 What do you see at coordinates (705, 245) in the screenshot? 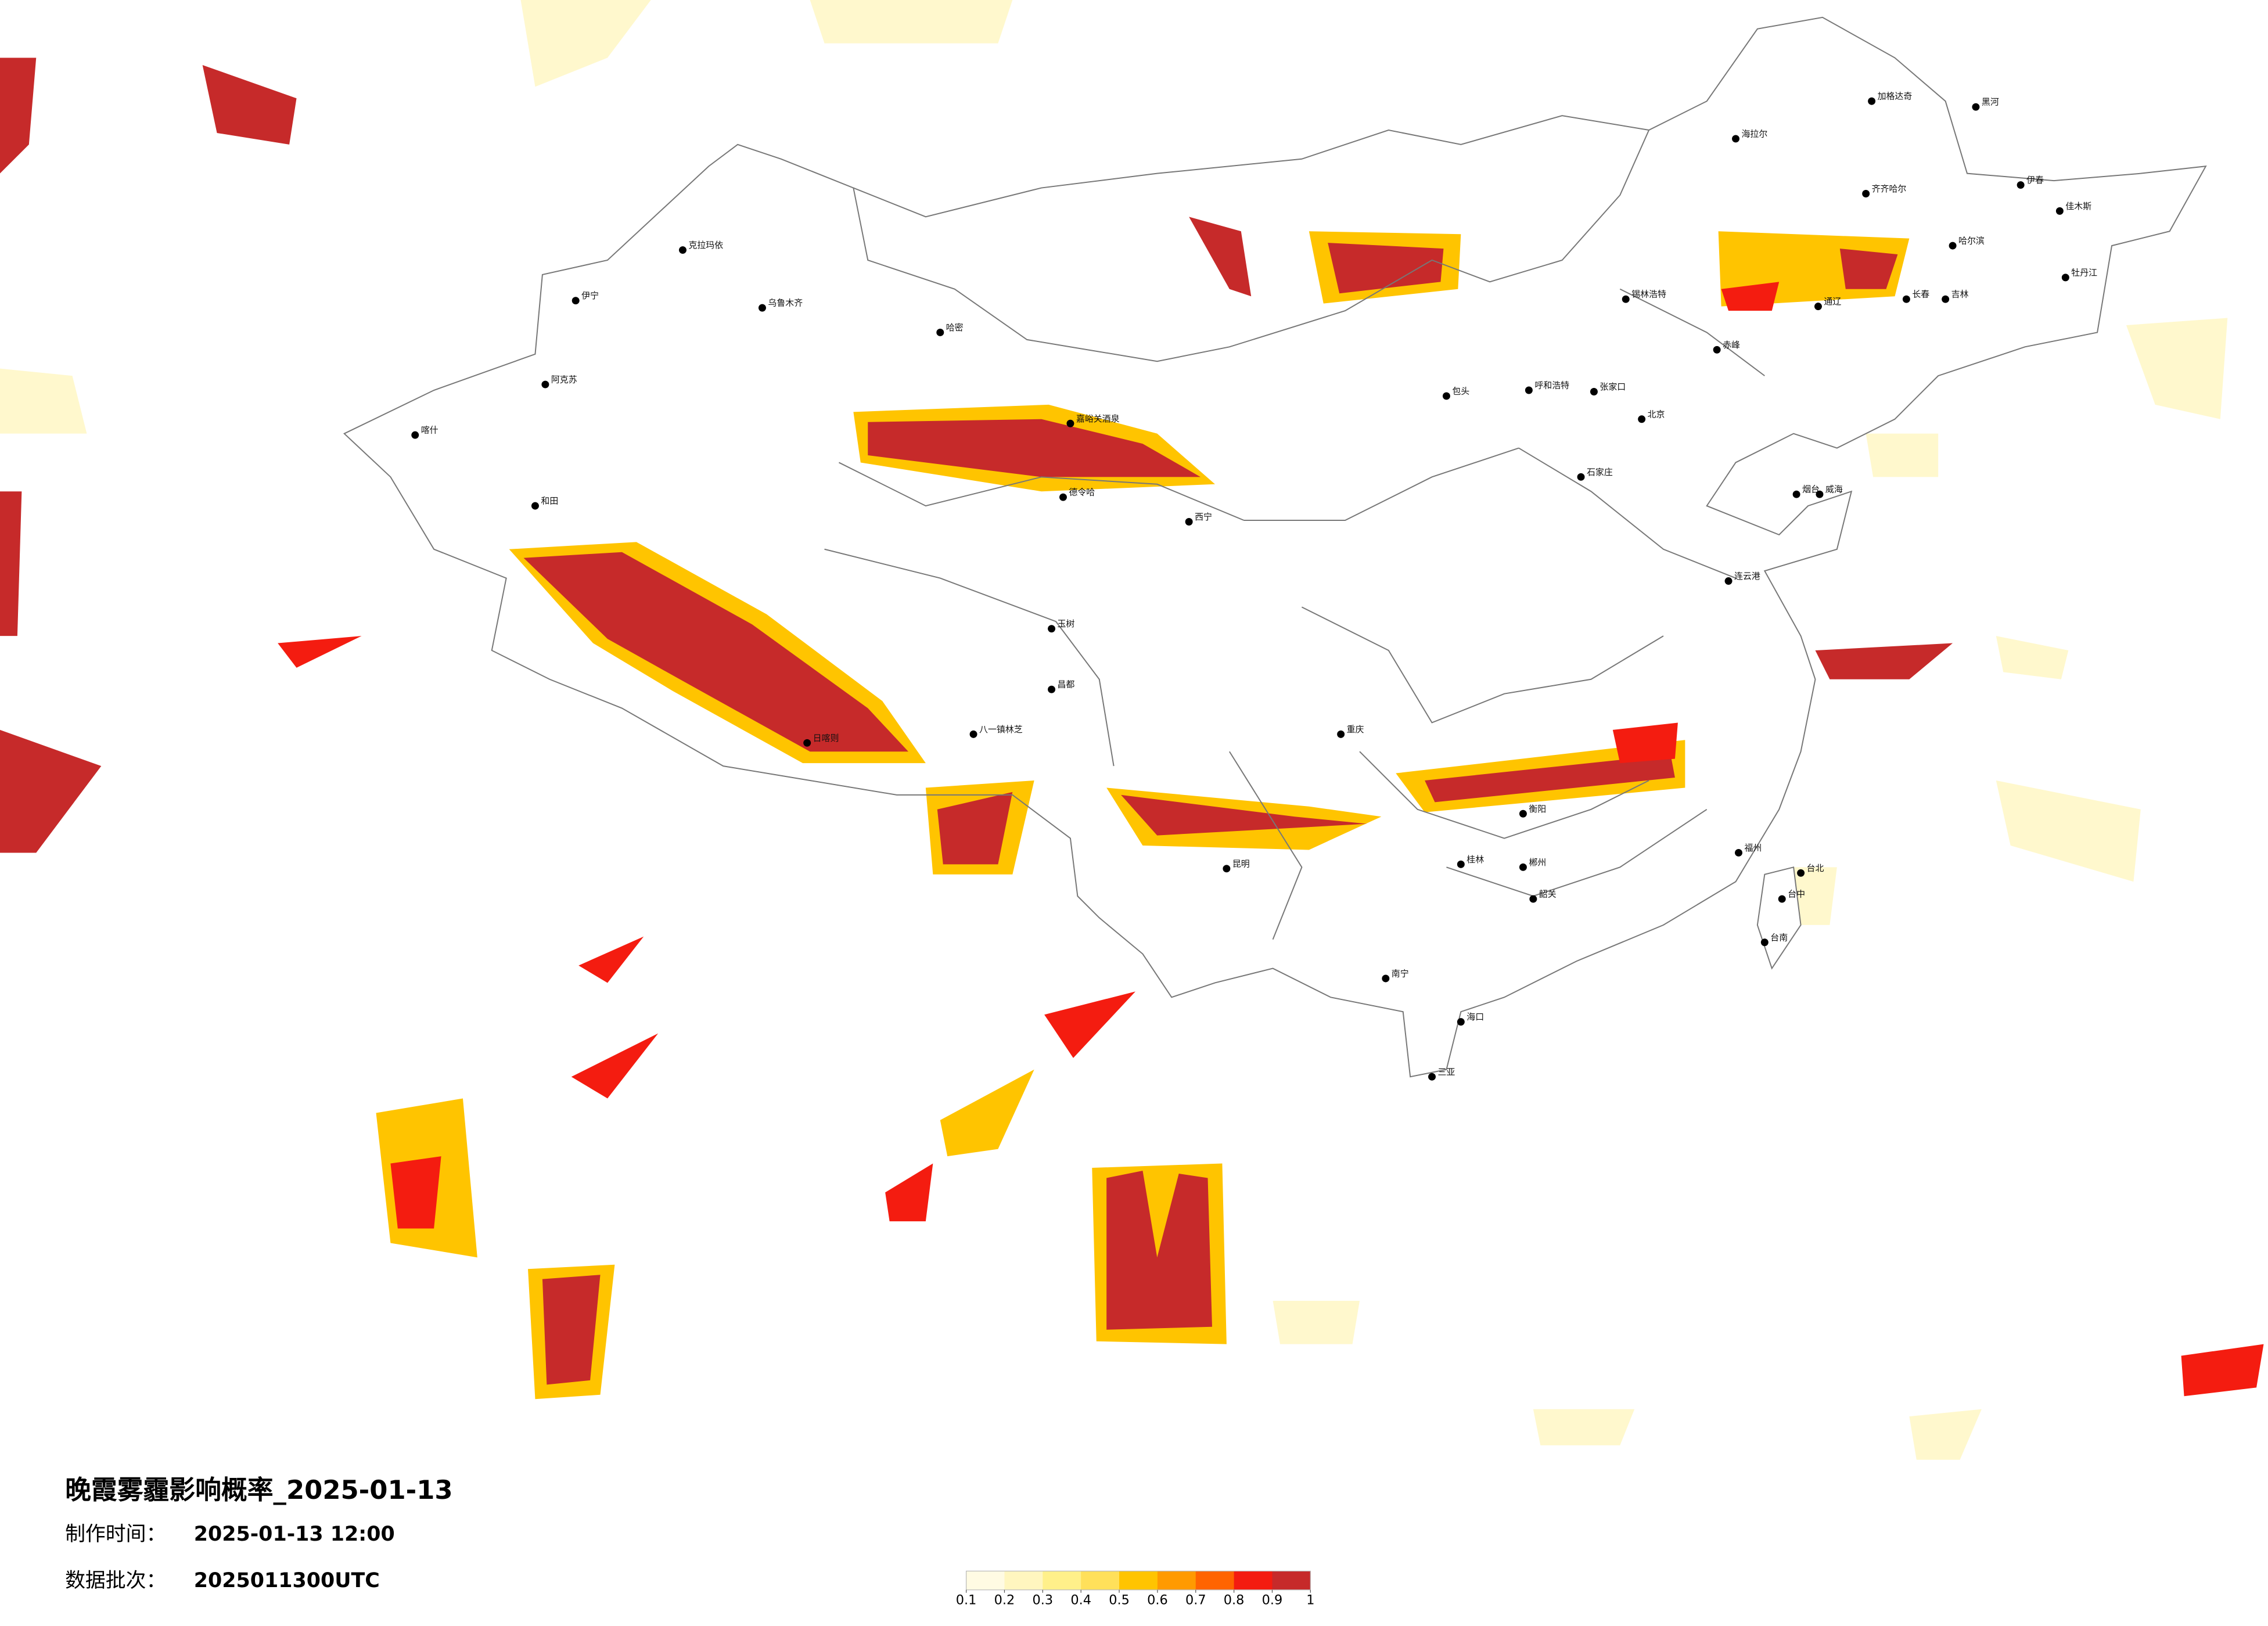
I see `city-label: 克拉玛依` at bounding box center [705, 245].